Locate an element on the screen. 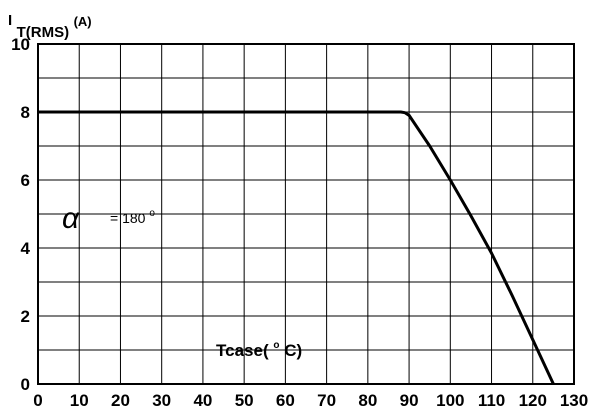  x-tick-label: 30 is located at coordinates (161, 400).